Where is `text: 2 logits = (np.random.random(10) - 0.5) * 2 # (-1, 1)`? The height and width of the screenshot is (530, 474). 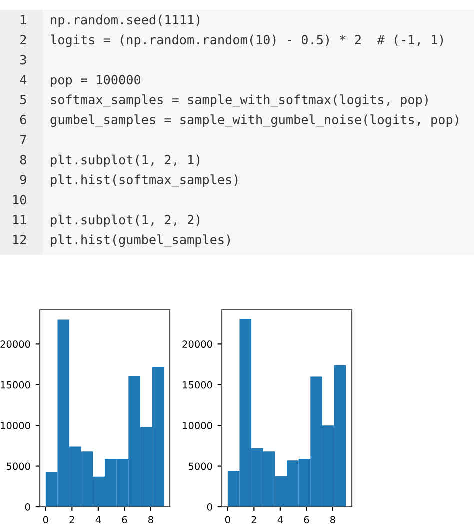
text: 2 logits = (np.random.random(10) - 0.5) * 2 # (-1, 1) is located at coordinates (232, 41).